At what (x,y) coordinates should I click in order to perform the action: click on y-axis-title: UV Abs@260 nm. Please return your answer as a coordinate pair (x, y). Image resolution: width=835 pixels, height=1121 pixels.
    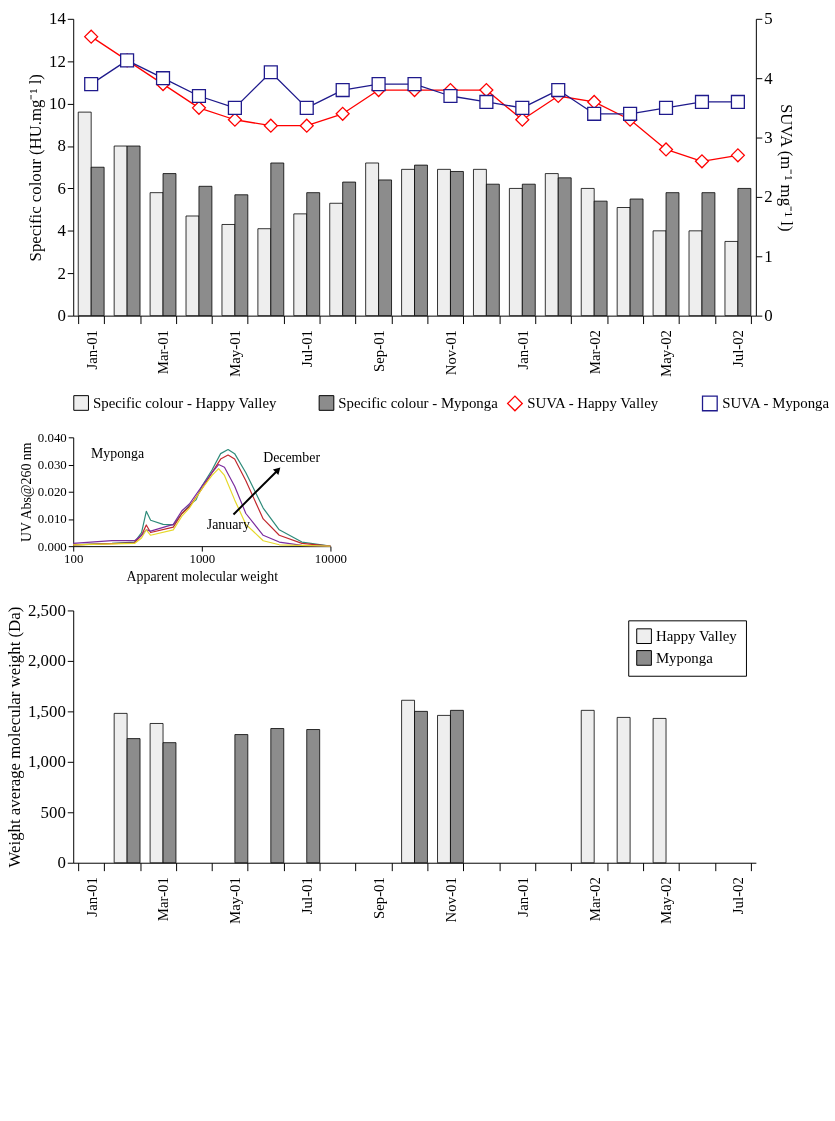
    Looking at the image, I should click on (26, 492).